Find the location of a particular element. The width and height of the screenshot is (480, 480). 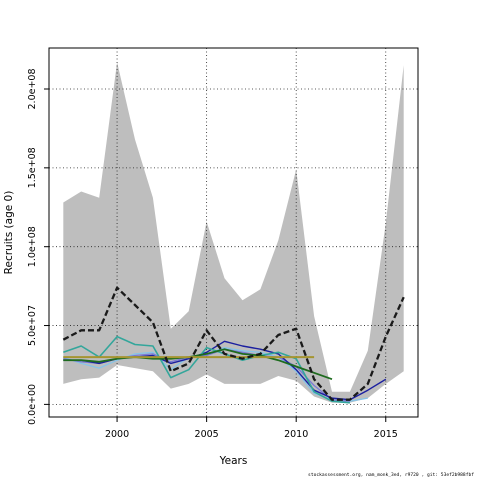

x-tick-label: 2005 is located at coordinates (207, 434).